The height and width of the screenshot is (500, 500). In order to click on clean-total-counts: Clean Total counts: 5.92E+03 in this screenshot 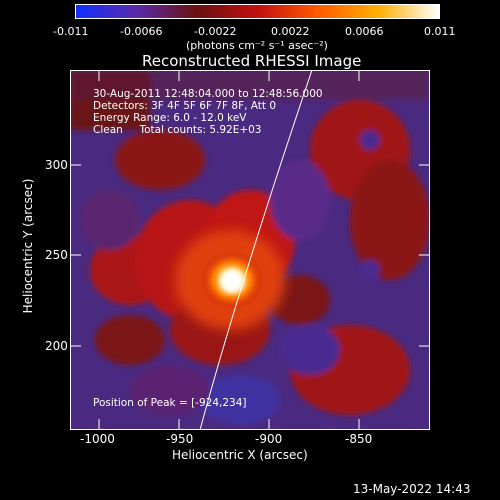, I will do `click(177, 130)`.